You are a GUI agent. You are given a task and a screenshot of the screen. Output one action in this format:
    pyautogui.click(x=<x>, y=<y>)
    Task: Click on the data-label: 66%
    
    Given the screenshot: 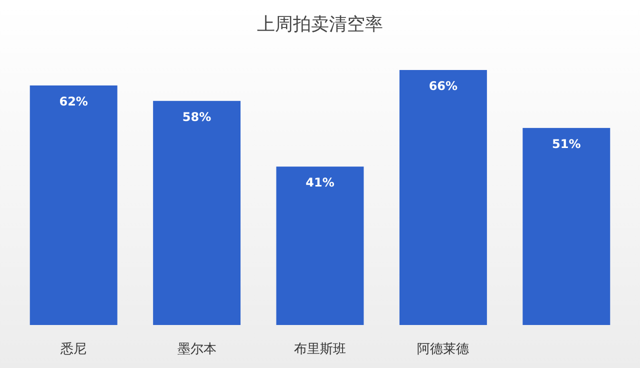 What is the action you would take?
    pyautogui.click(x=443, y=86)
    